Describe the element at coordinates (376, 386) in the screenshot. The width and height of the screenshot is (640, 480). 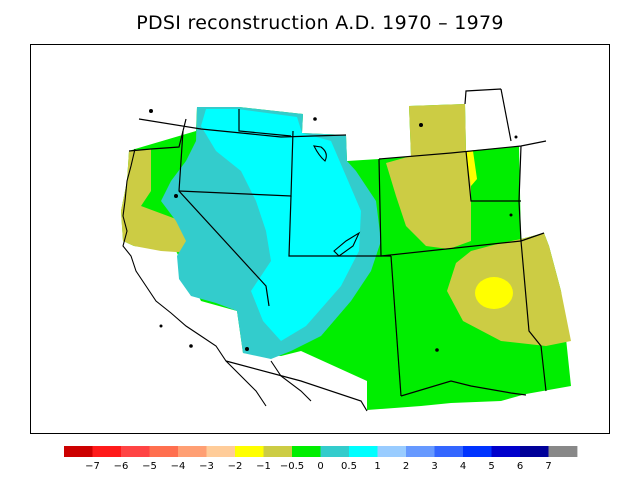
I see `border-mx` at that location.